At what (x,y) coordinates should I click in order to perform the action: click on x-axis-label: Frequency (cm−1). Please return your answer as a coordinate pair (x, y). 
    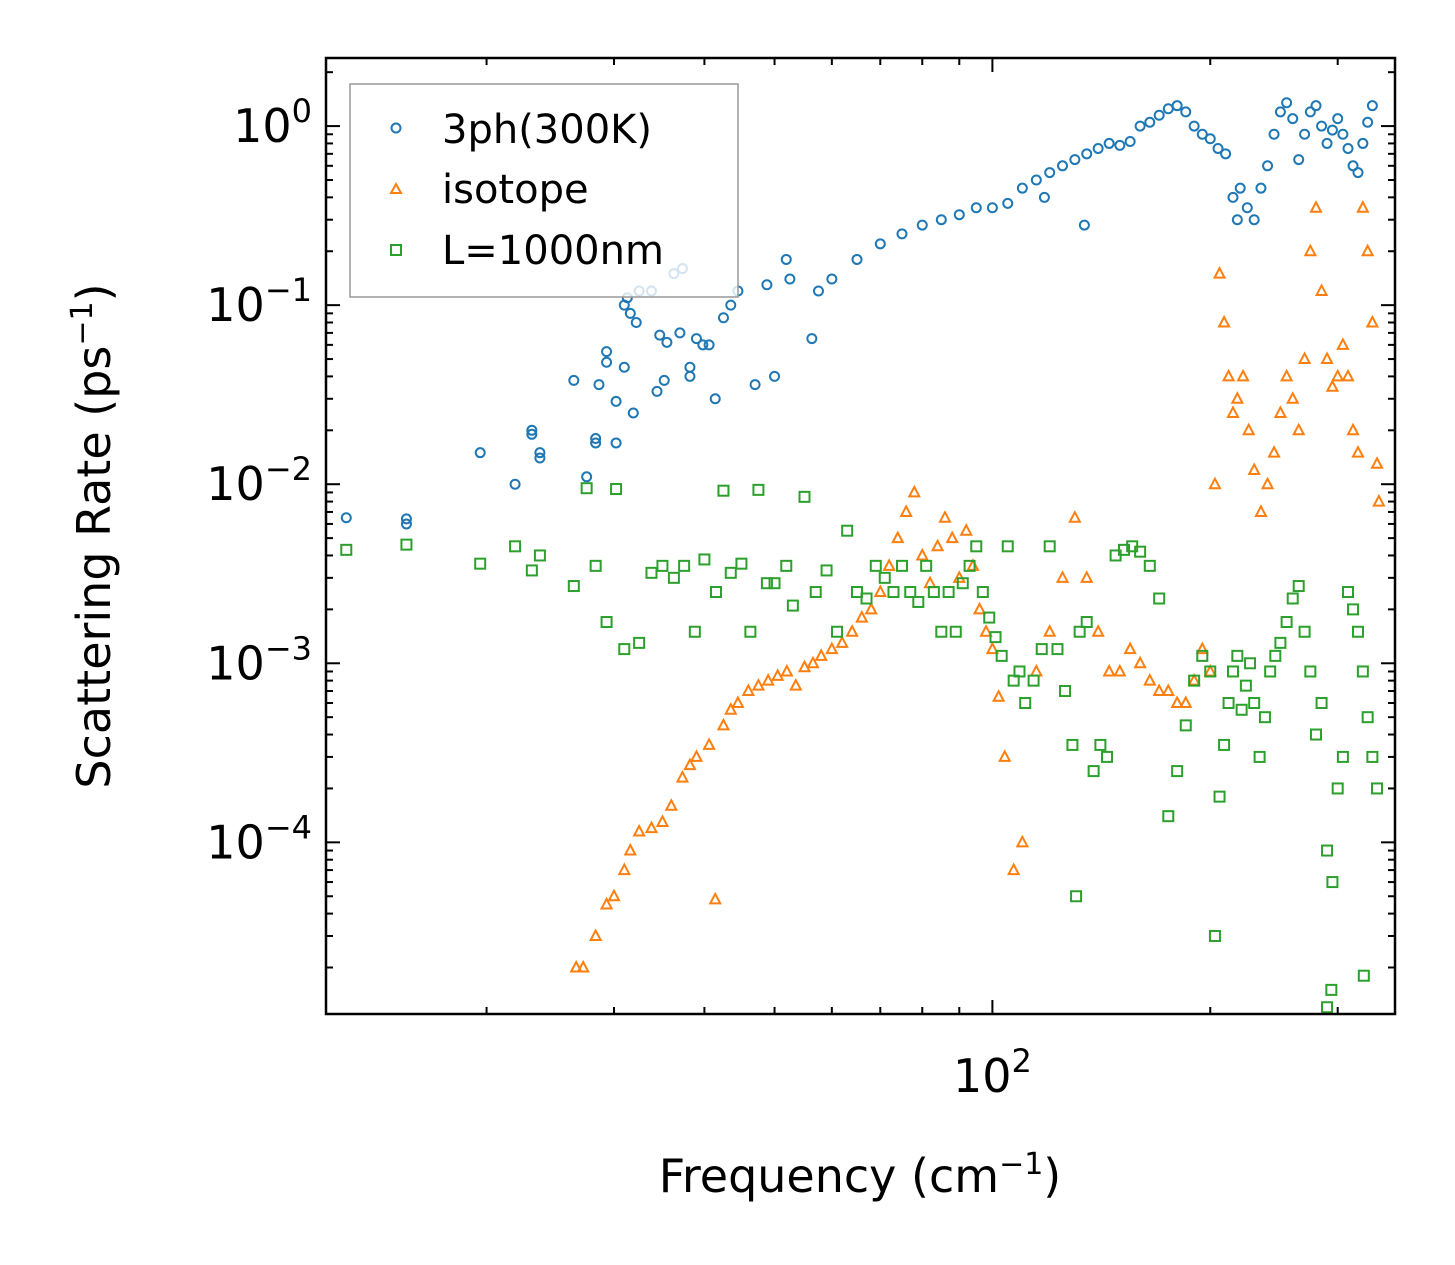
    Looking at the image, I should click on (860, 1175).